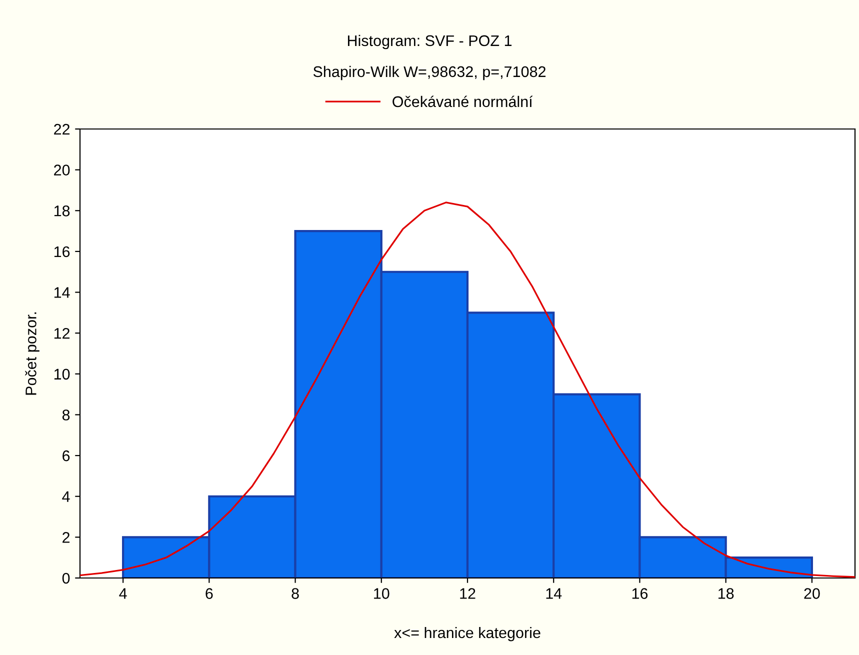  What do you see at coordinates (467, 634) in the screenshot?
I see `x-axis-title: x<= hranice kategorie` at bounding box center [467, 634].